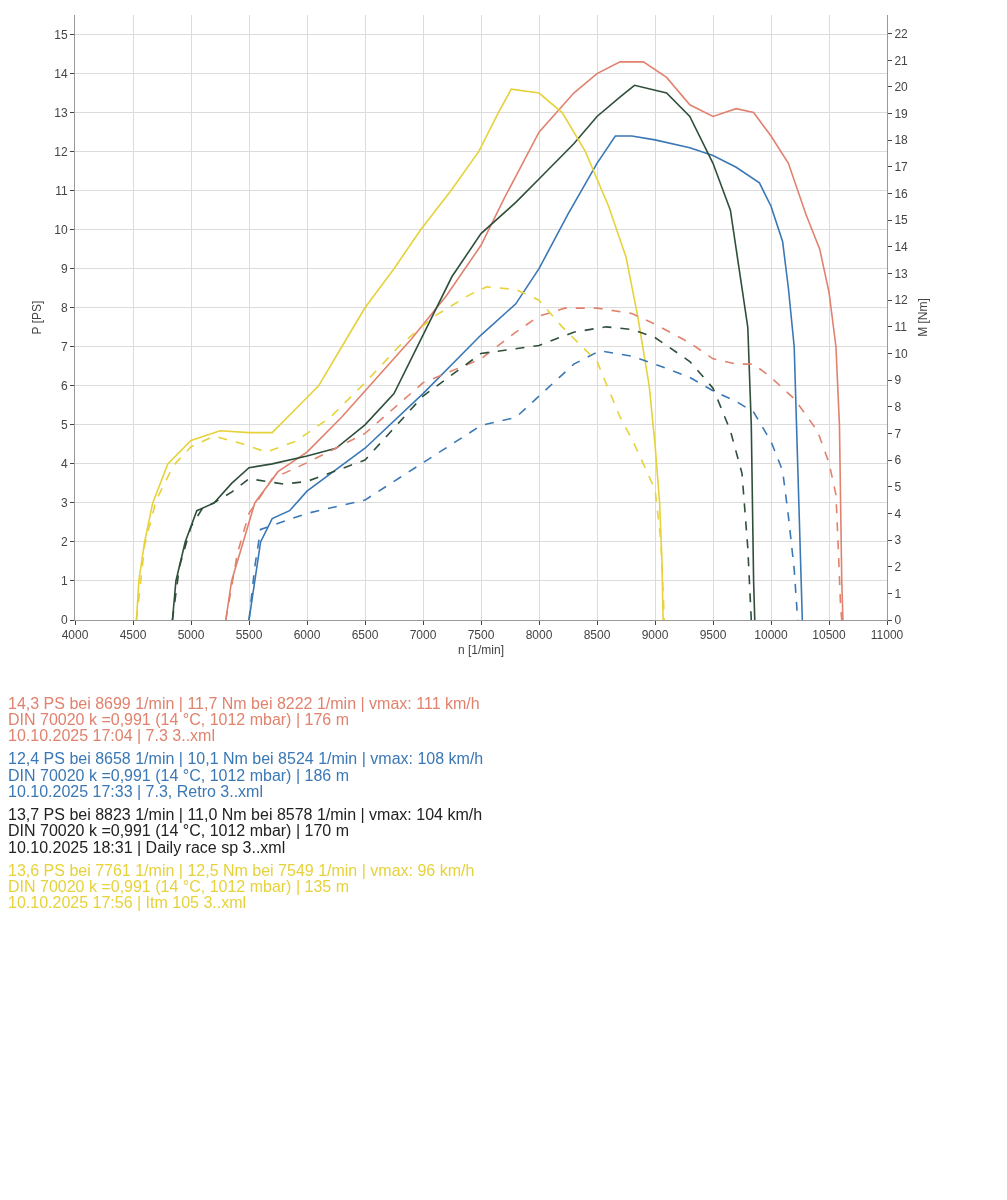  I want to click on y2-tick-label: 20, so click(901, 87).